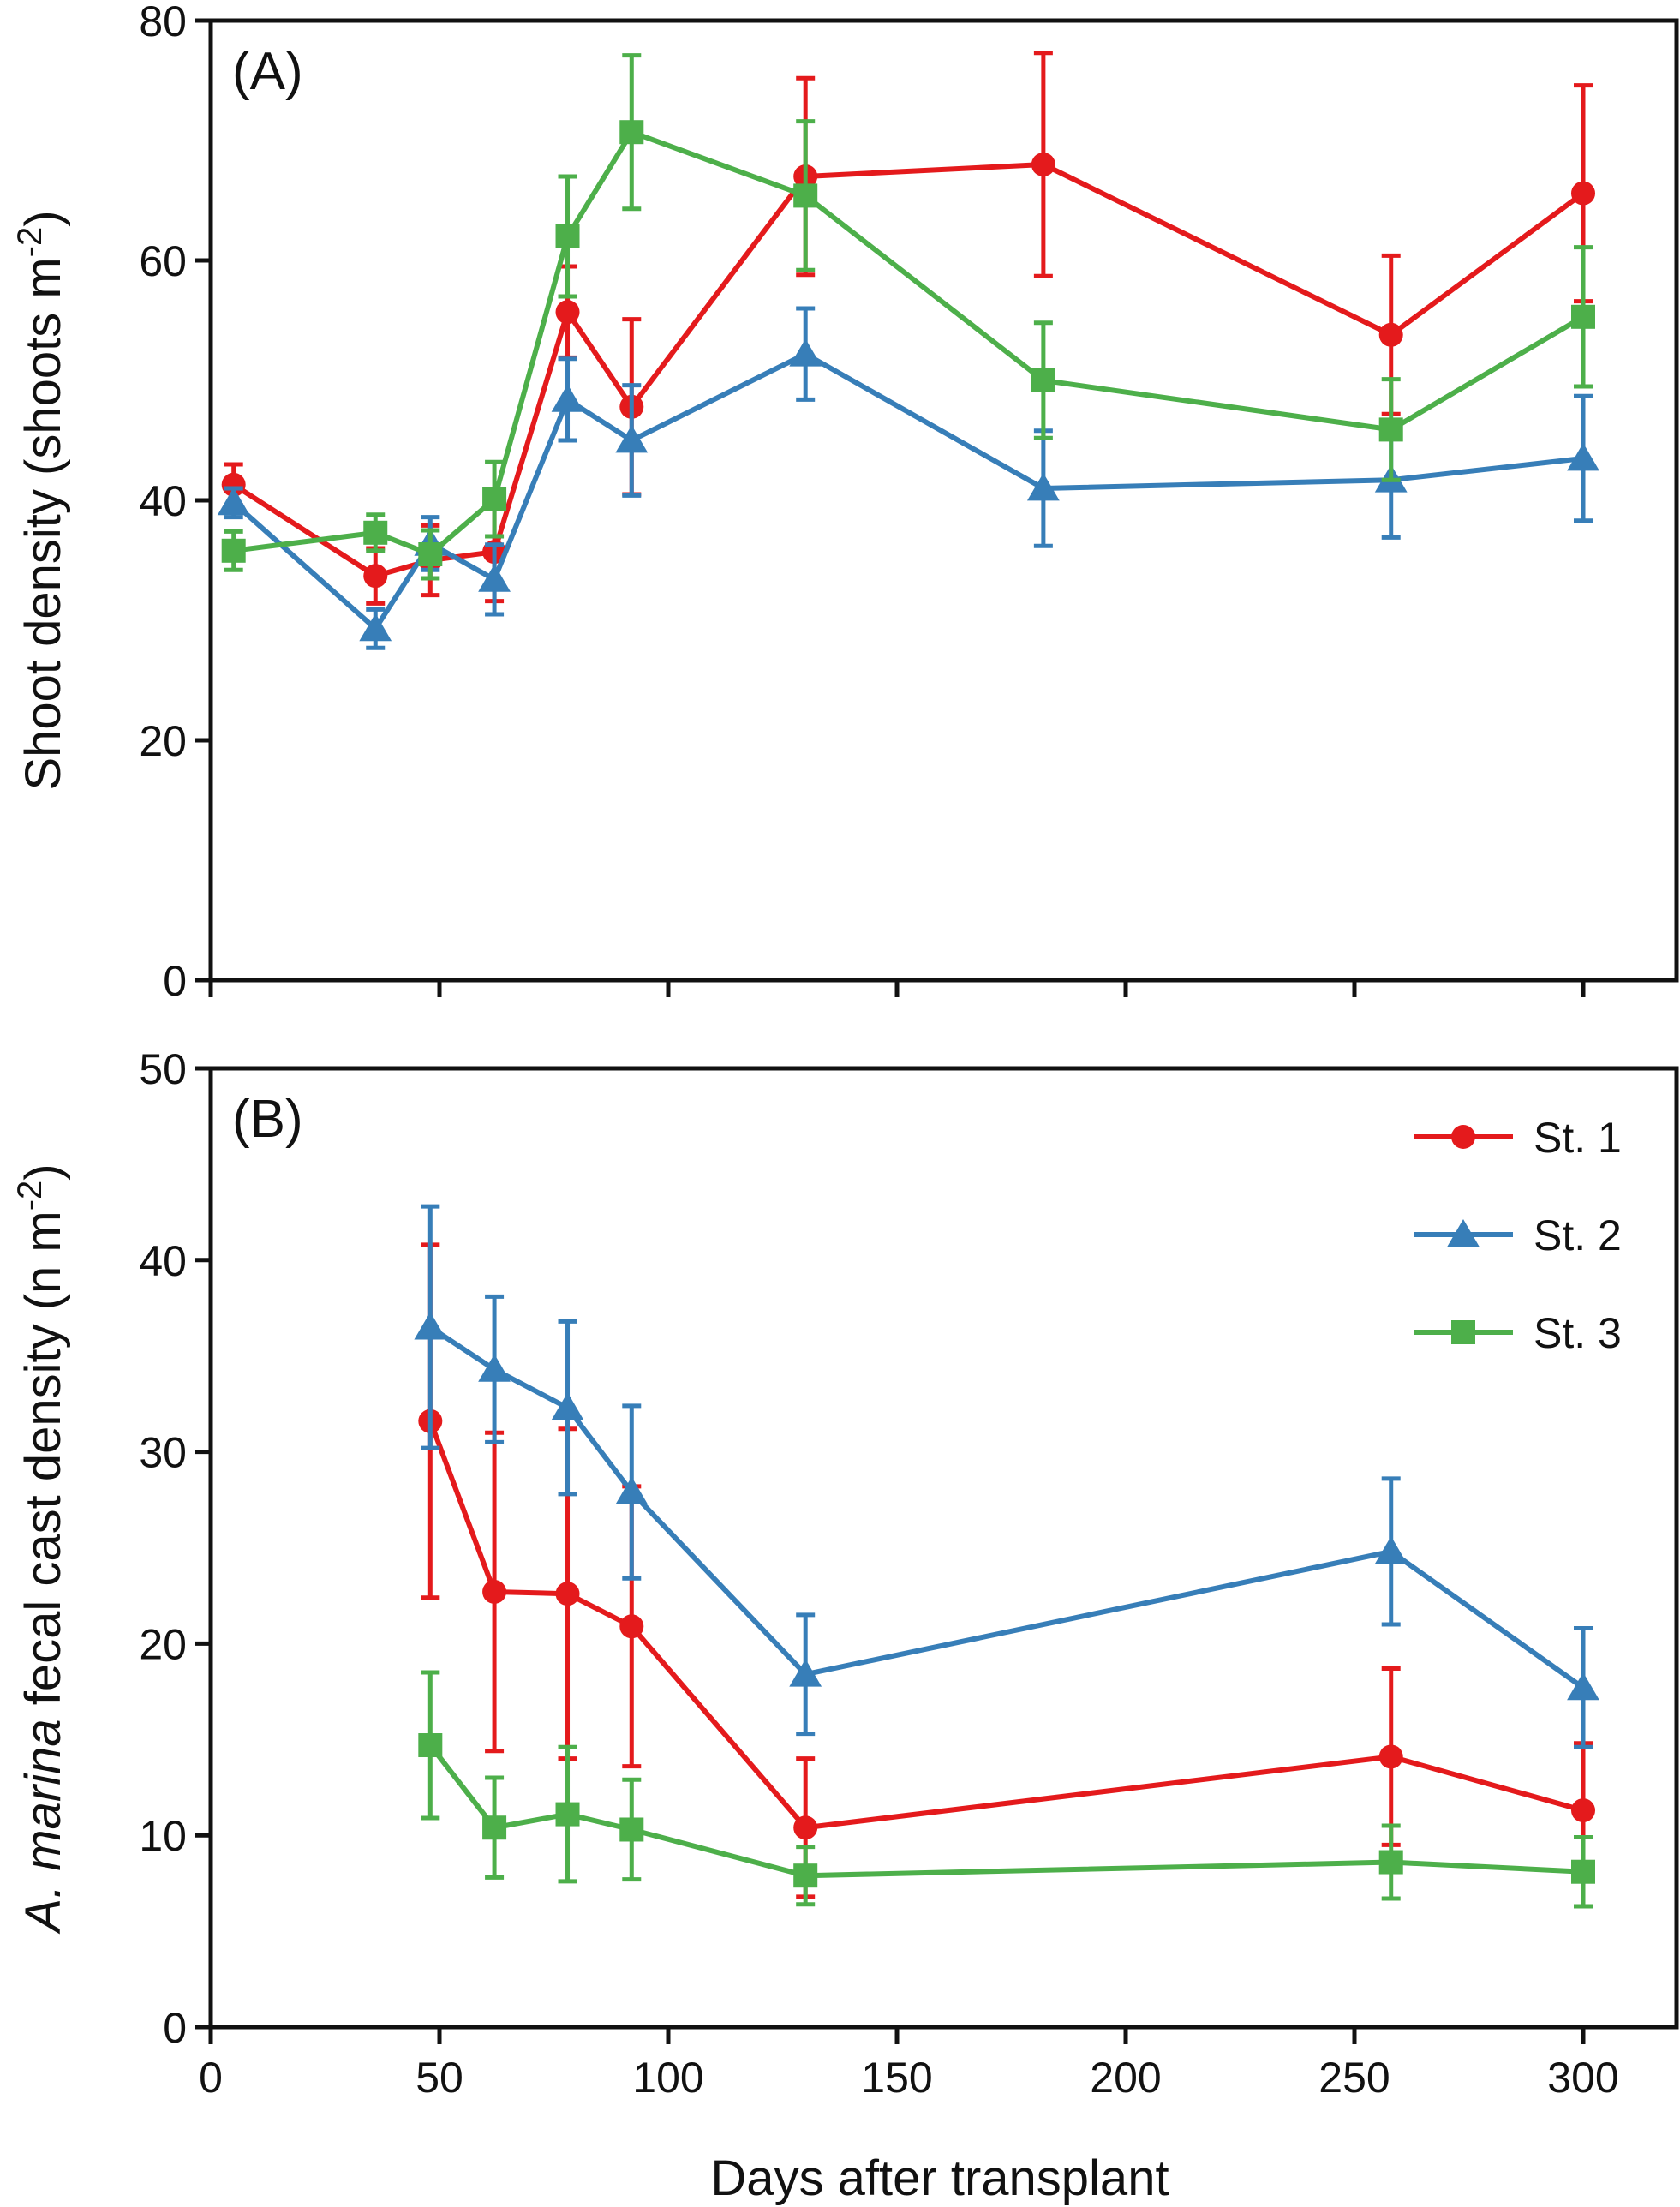 The image size is (1680, 2207). I want to click on x-axis-label: Days after transplant, so click(939, 2178).